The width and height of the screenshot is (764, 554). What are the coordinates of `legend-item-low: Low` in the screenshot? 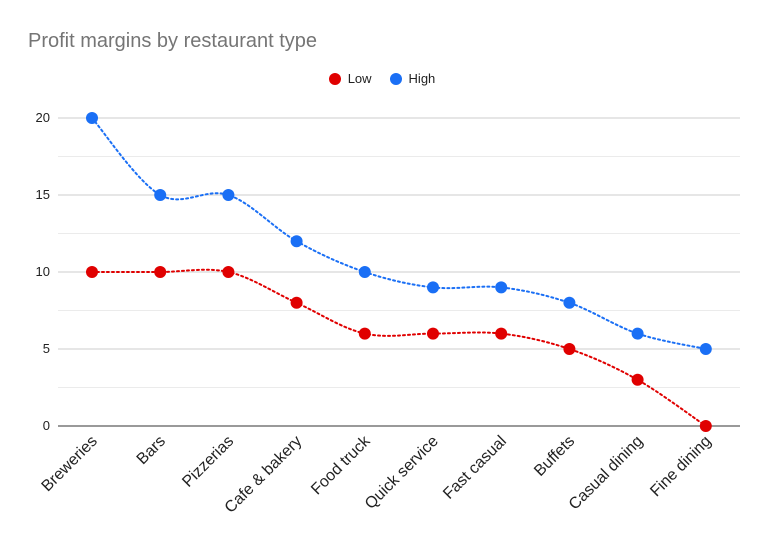 It's located at (350, 78).